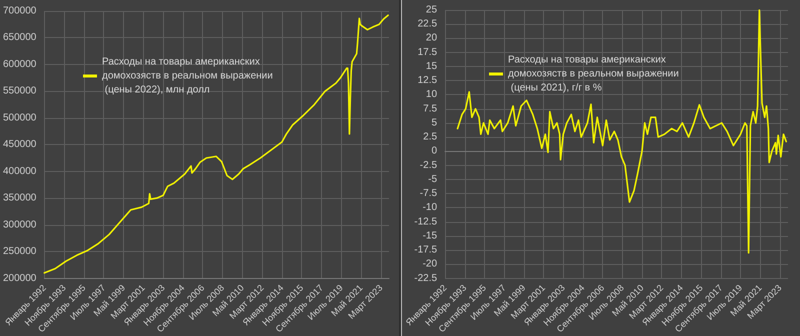 This screenshot has height=336, width=800. I want to click on y-tick-label: 650000, so click(19, 38).